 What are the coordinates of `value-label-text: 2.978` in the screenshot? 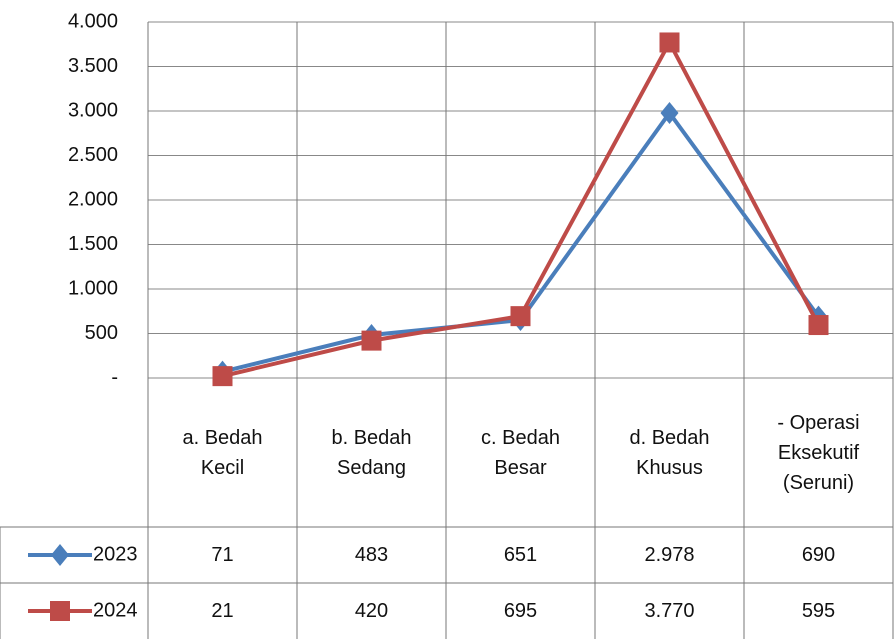 It's located at (669, 555).